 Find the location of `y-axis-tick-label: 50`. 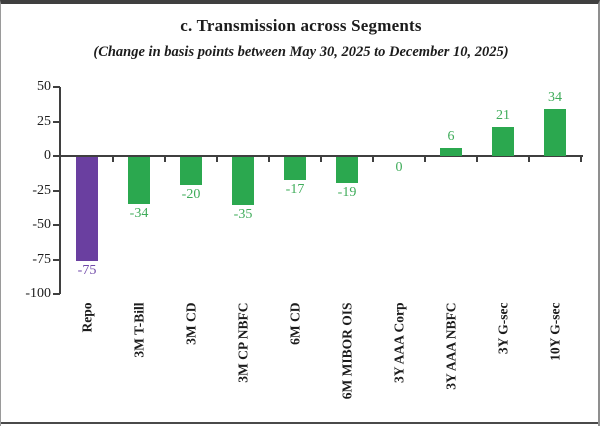

y-axis-tick-label: 50 is located at coordinates (44, 86).